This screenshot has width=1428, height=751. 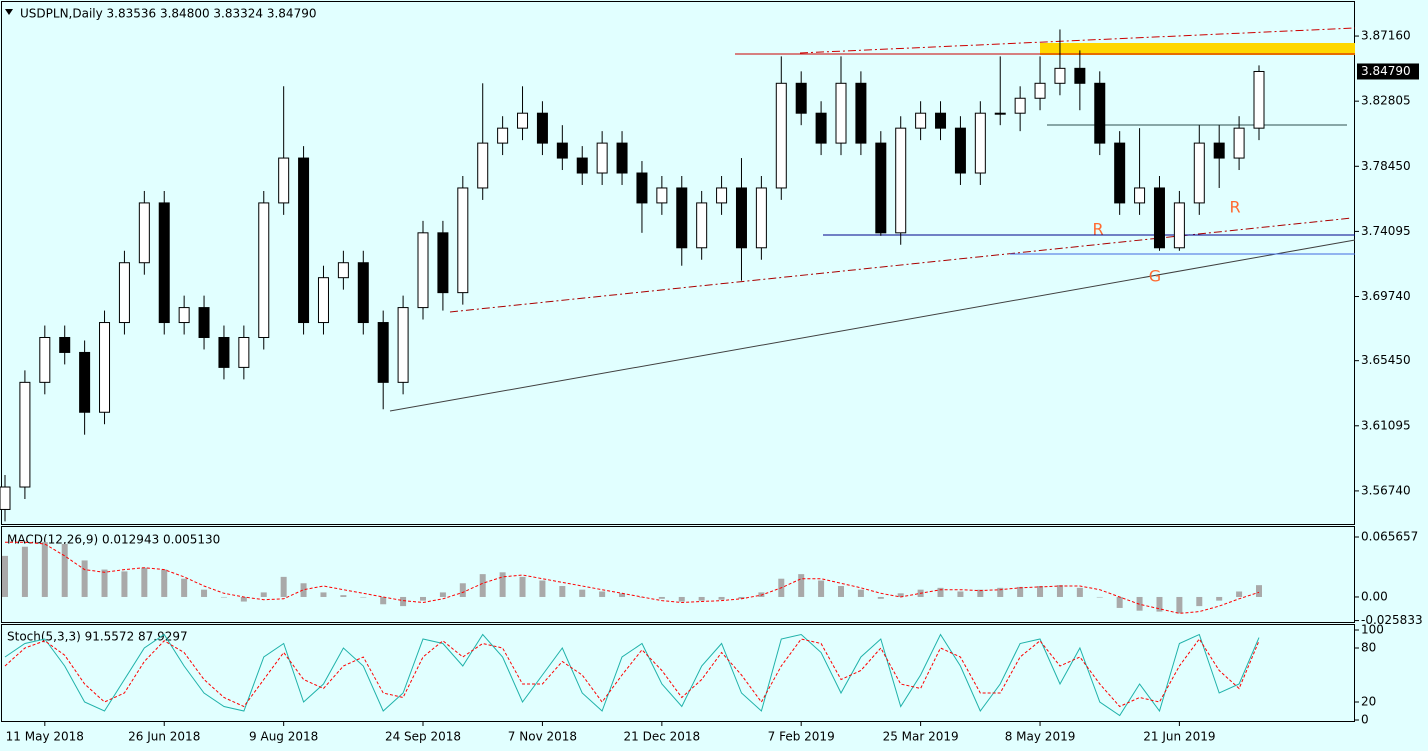 I want to click on current-price-label: 3.84790, so click(x=1386, y=71).